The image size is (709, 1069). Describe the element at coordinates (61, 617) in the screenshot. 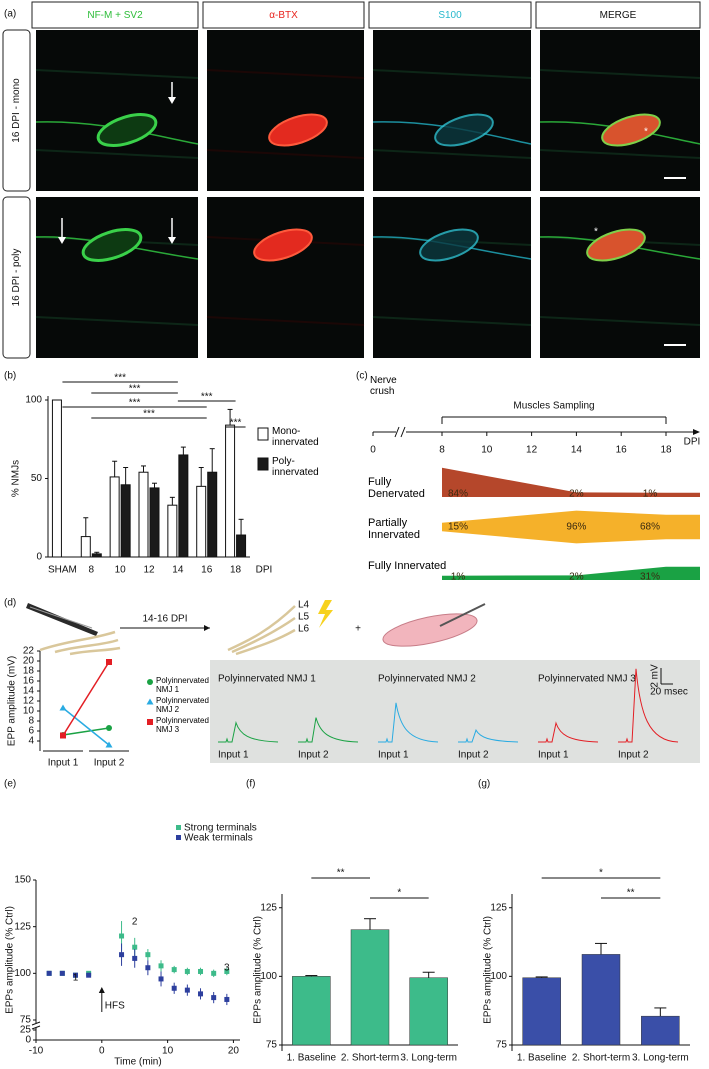

I see `forceps-edge` at that location.